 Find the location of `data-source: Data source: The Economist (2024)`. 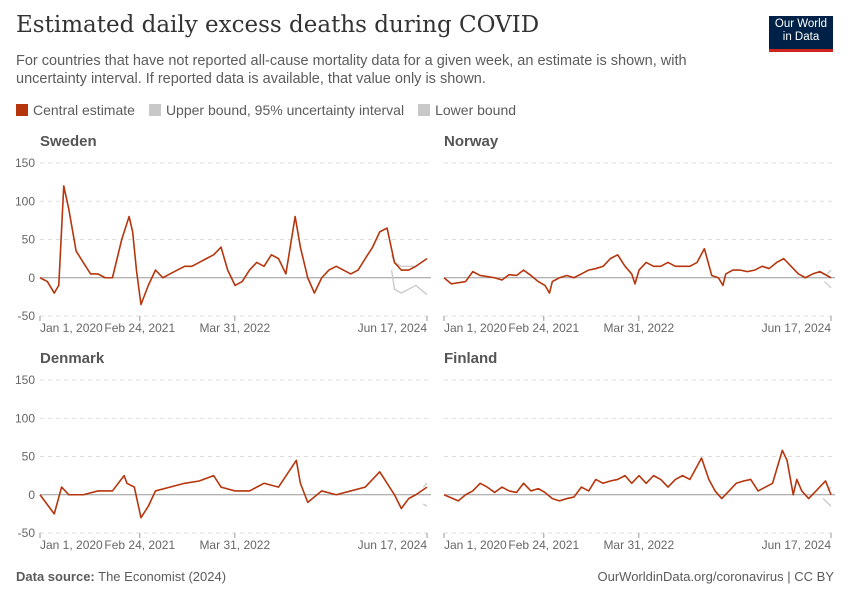

data-source: Data source: The Economist (2024) is located at coordinates (121, 576).